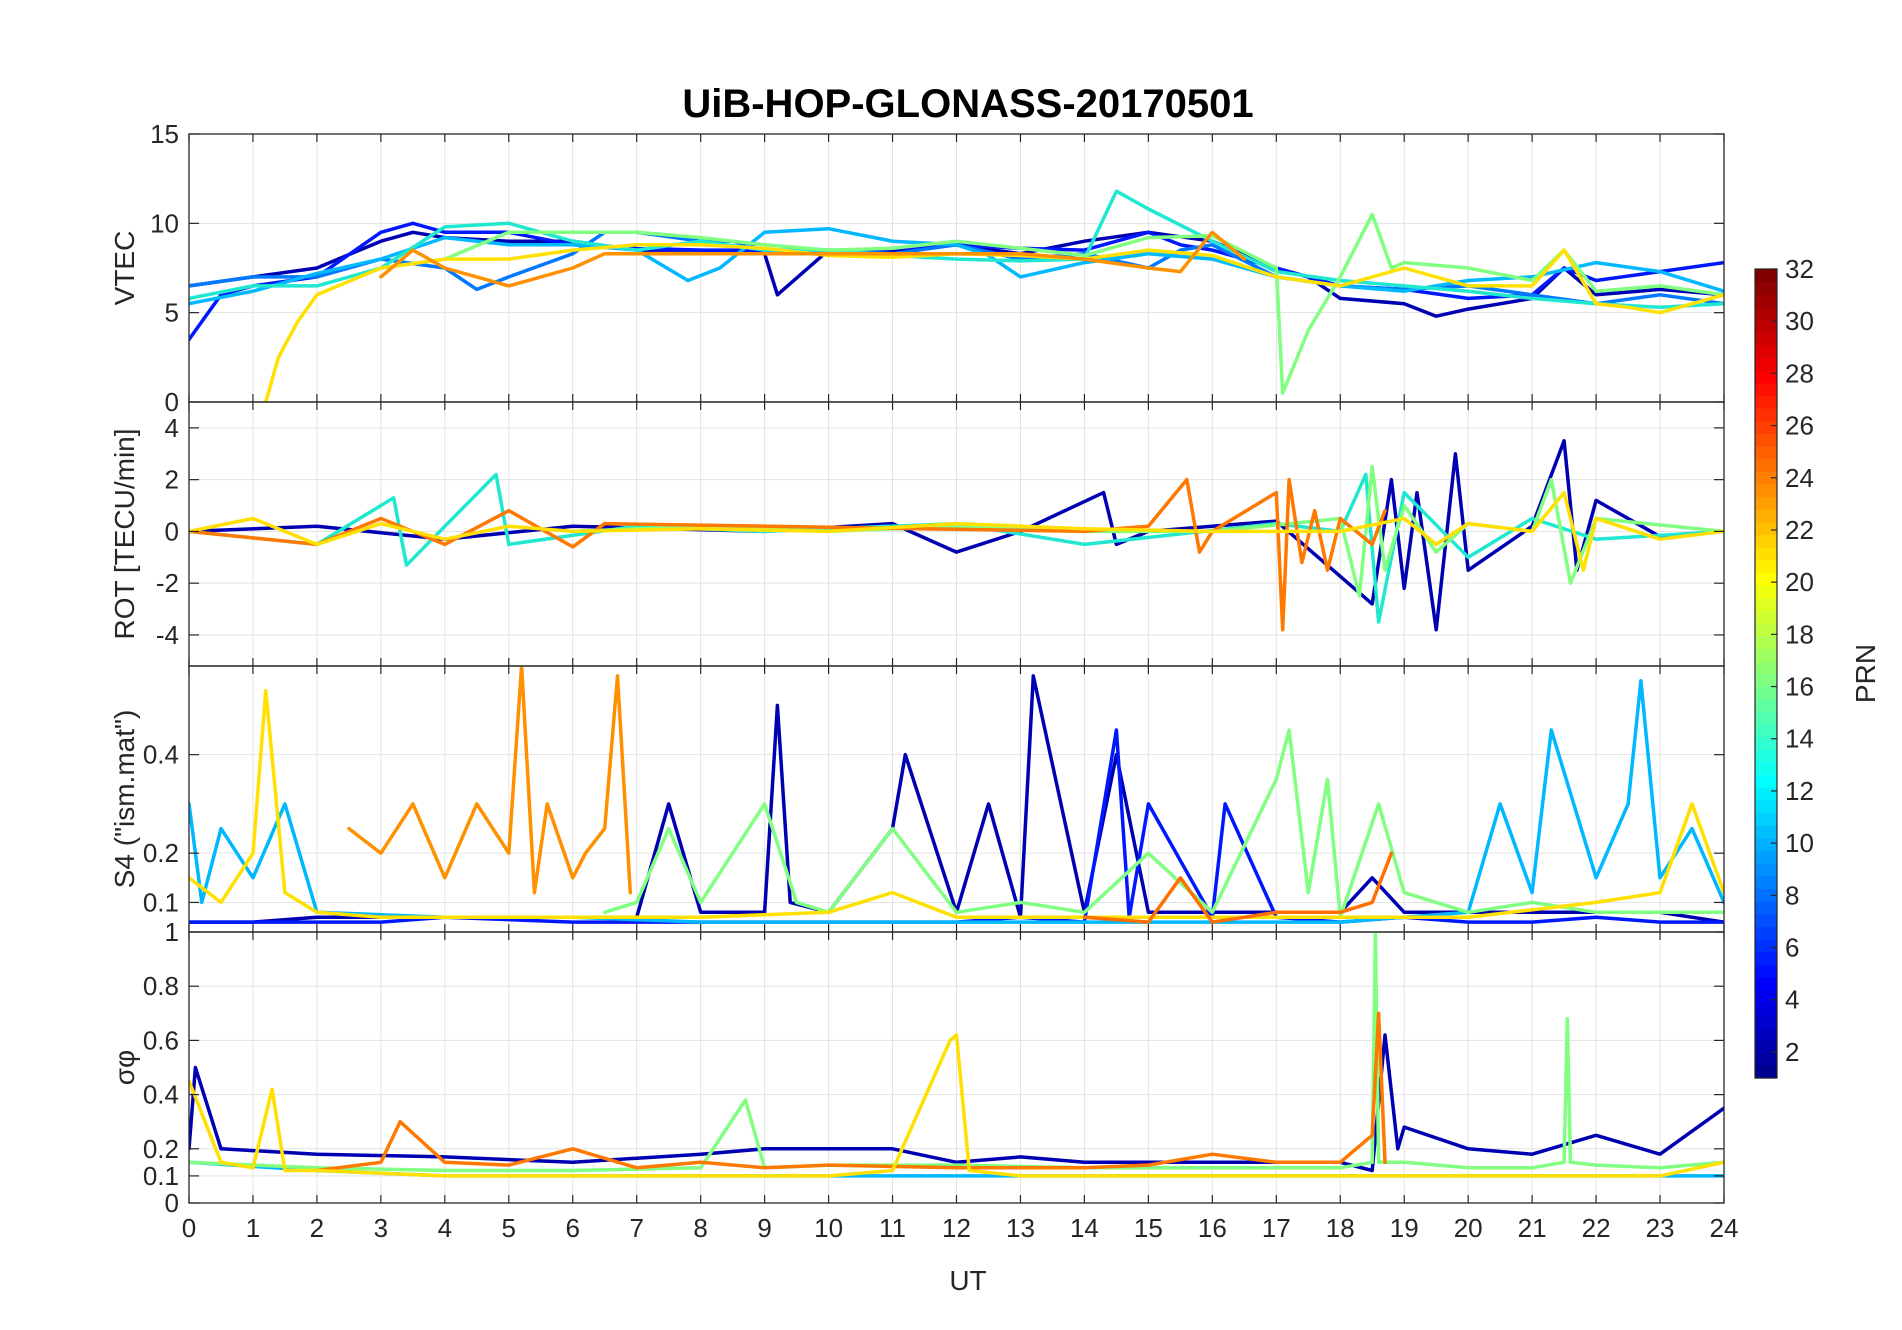 The width and height of the screenshot is (1902, 1330). Describe the element at coordinates (317, 1228) in the screenshot. I see `x-tick-label: 2` at that location.